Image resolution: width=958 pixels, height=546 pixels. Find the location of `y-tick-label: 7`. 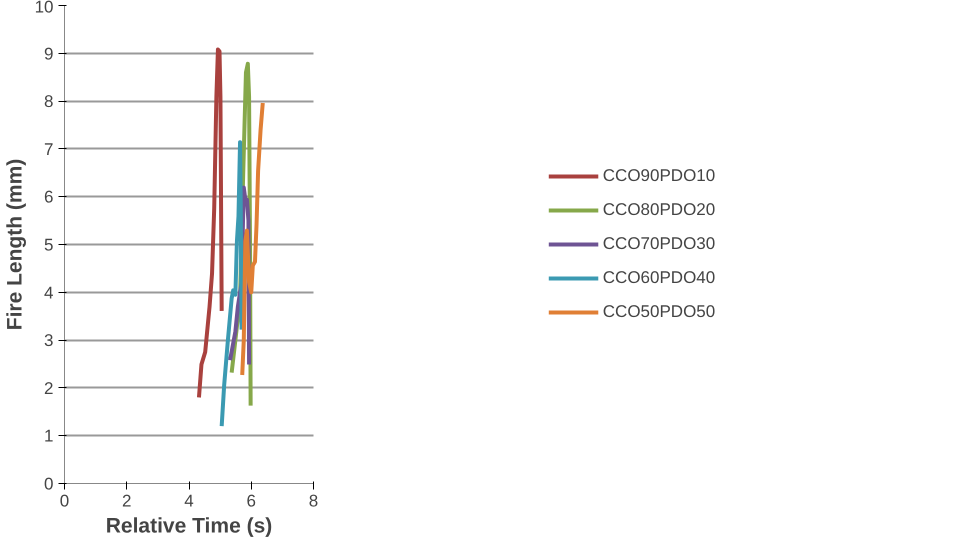

y-tick-label: 7 is located at coordinates (49, 149).